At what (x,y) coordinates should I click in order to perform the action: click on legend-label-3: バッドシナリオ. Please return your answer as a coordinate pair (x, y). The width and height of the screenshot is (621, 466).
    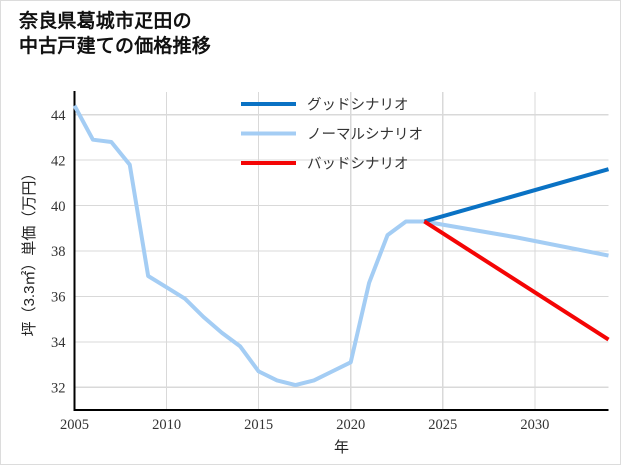
    Looking at the image, I should click on (358, 164).